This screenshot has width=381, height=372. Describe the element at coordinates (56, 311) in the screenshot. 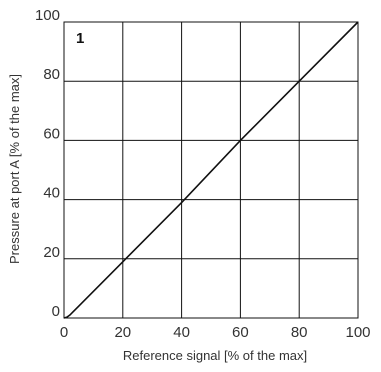

I see `y-tick-label-0: 0` at that location.